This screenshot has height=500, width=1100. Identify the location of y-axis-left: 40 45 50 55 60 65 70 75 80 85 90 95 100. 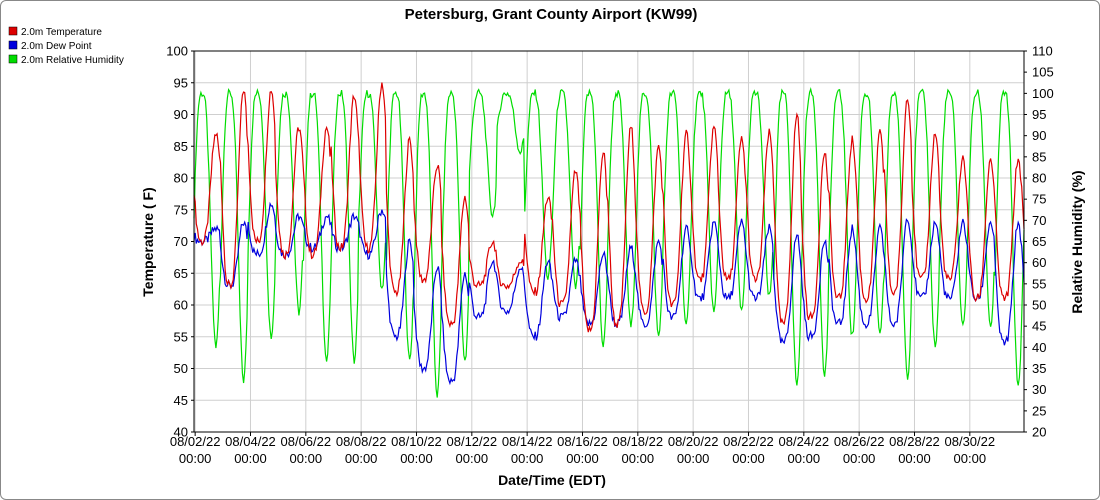
(180, 242).